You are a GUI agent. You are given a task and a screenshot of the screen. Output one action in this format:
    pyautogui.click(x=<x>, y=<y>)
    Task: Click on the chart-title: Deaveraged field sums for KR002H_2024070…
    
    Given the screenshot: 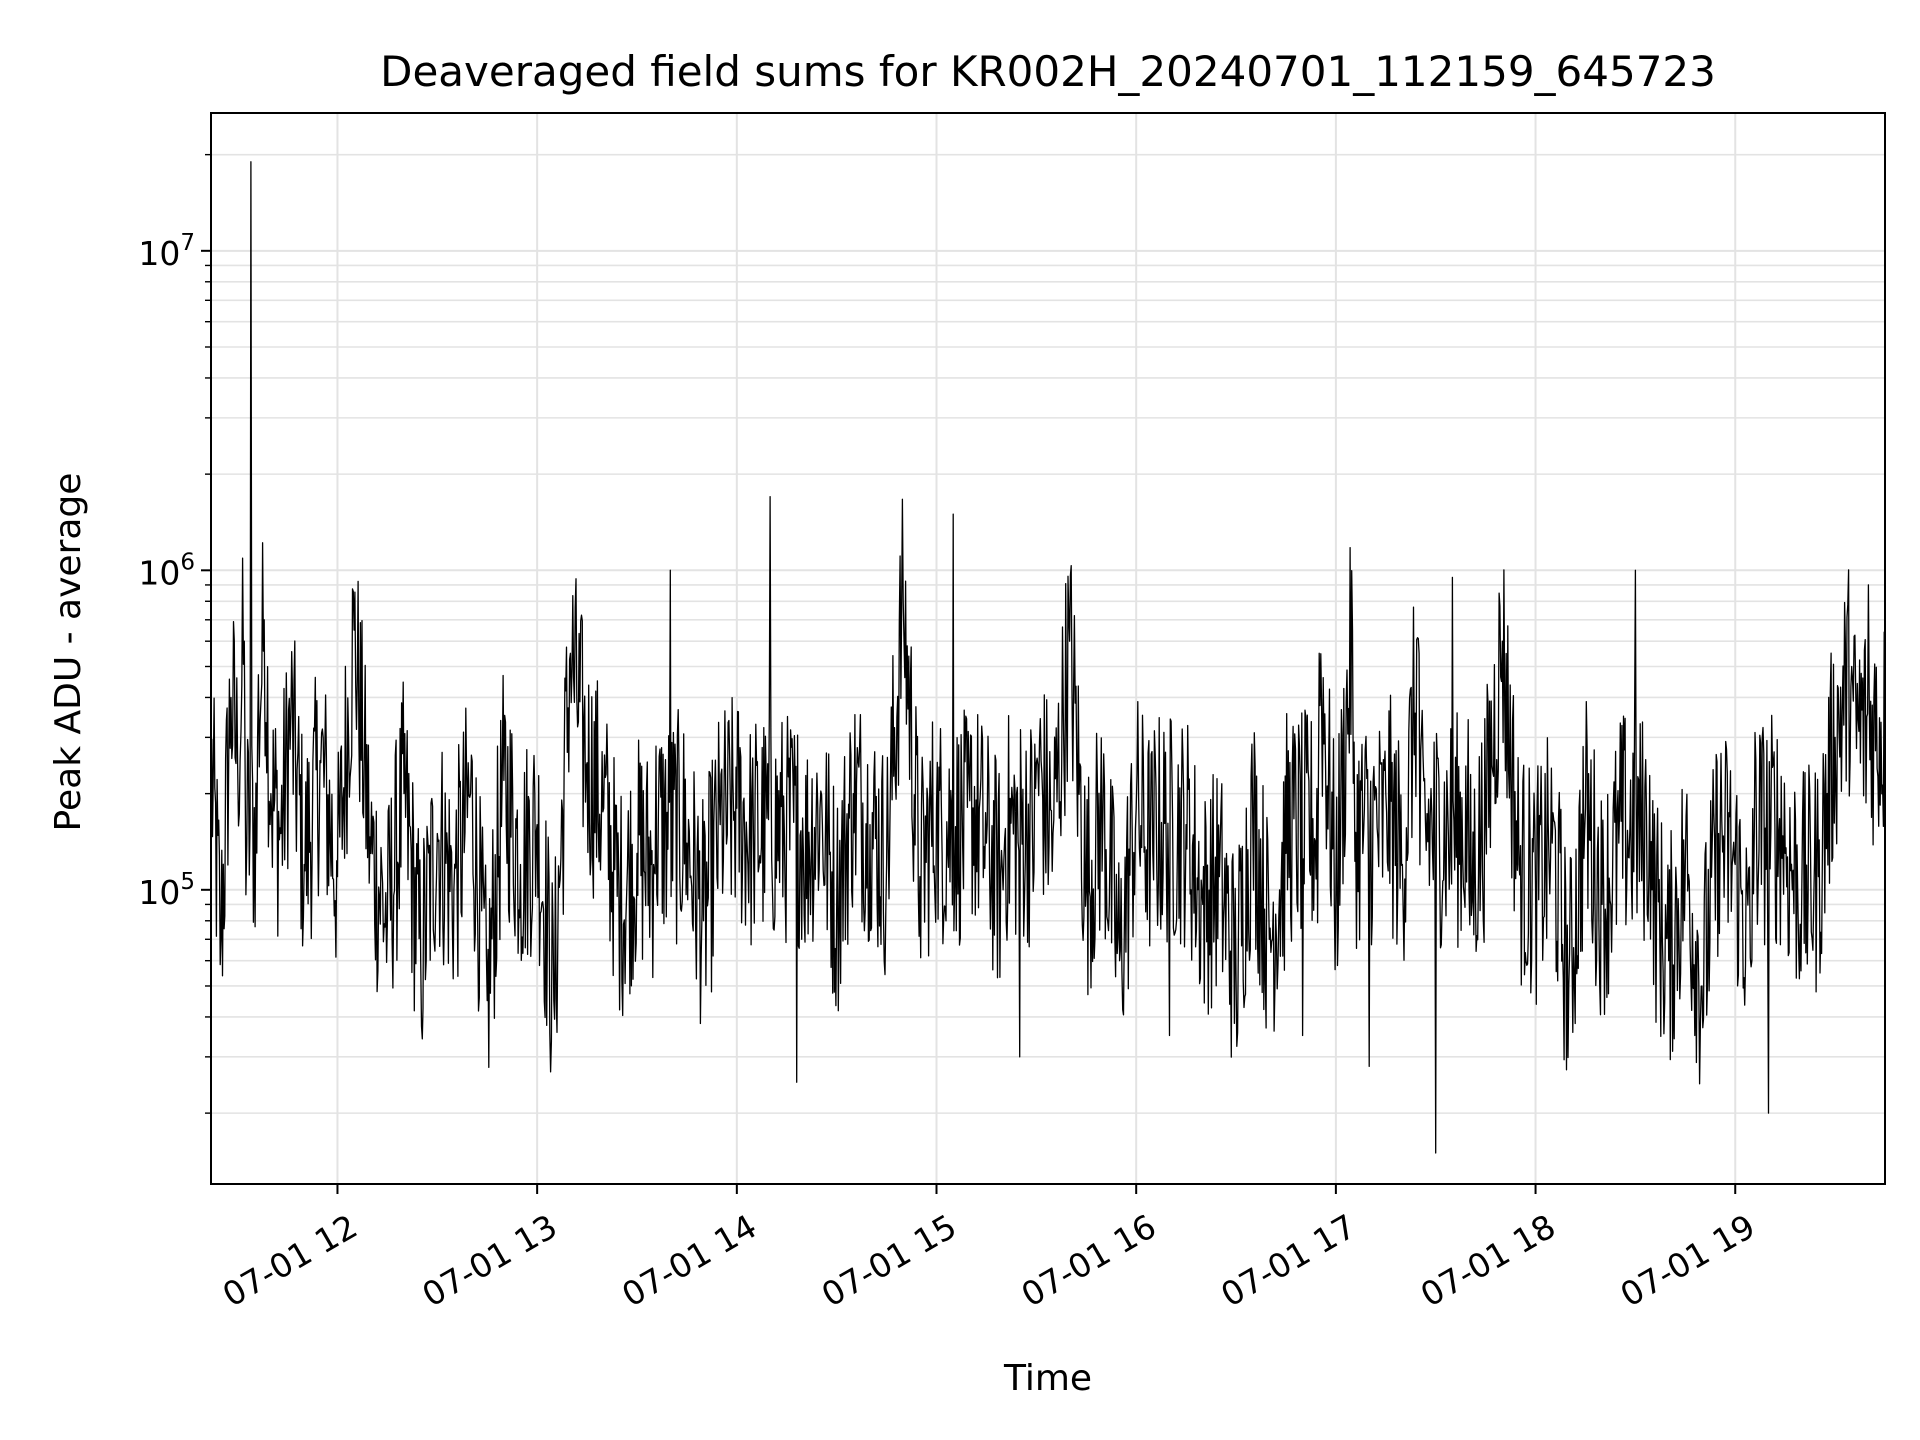 What is the action you would take?
    pyautogui.click(x=1048, y=71)
    